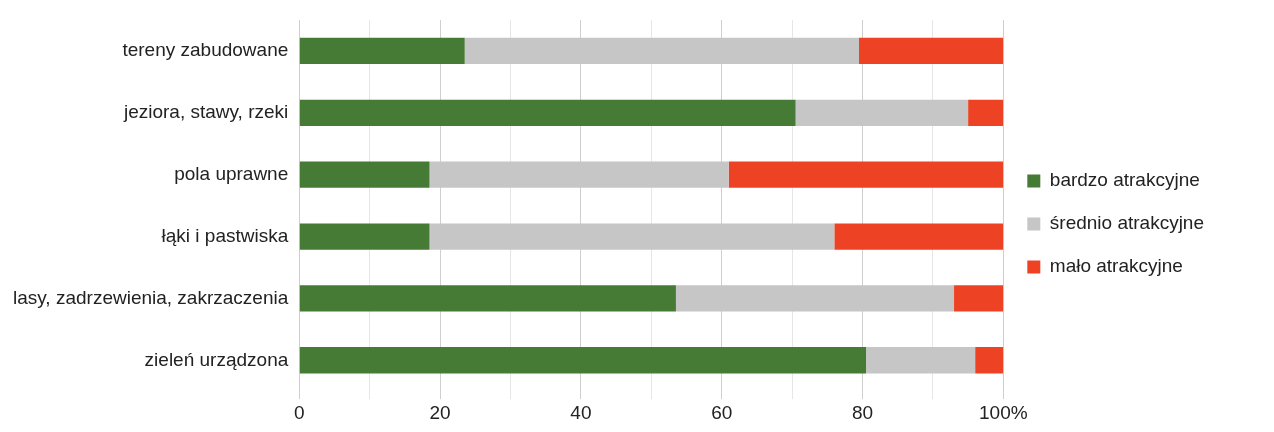 This screenshot has width=1274, height=432. What do you see at coordinates (581, 412) in the screenshot?
I see `x-tick-label: 40` at bounding box center [581, 412].